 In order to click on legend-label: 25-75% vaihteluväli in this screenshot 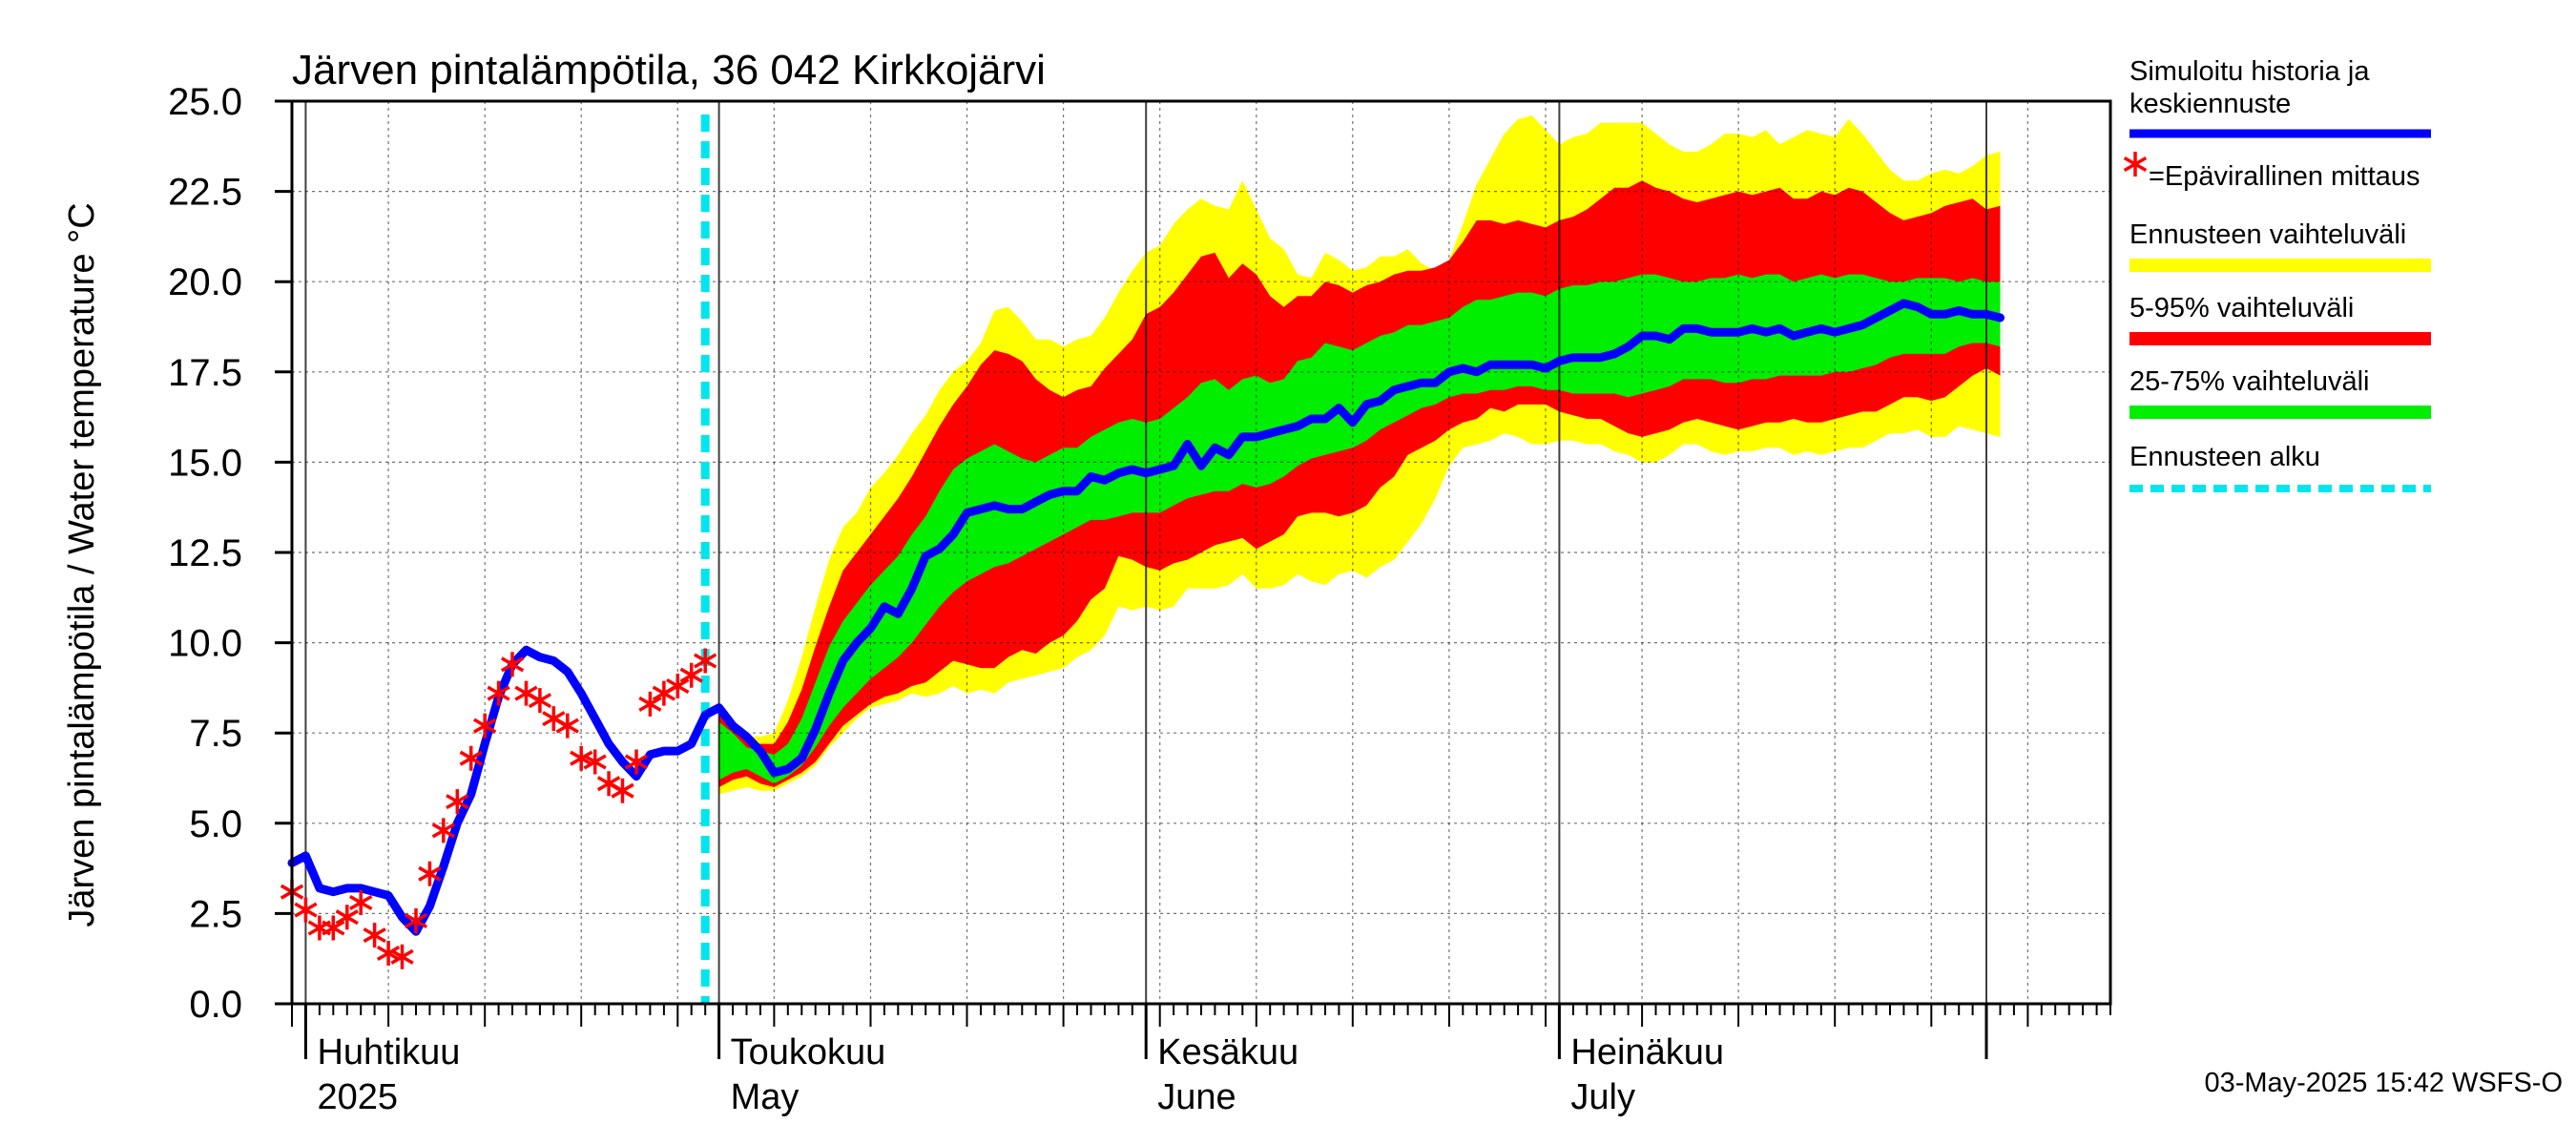, I will do `click(2249, 381)`.